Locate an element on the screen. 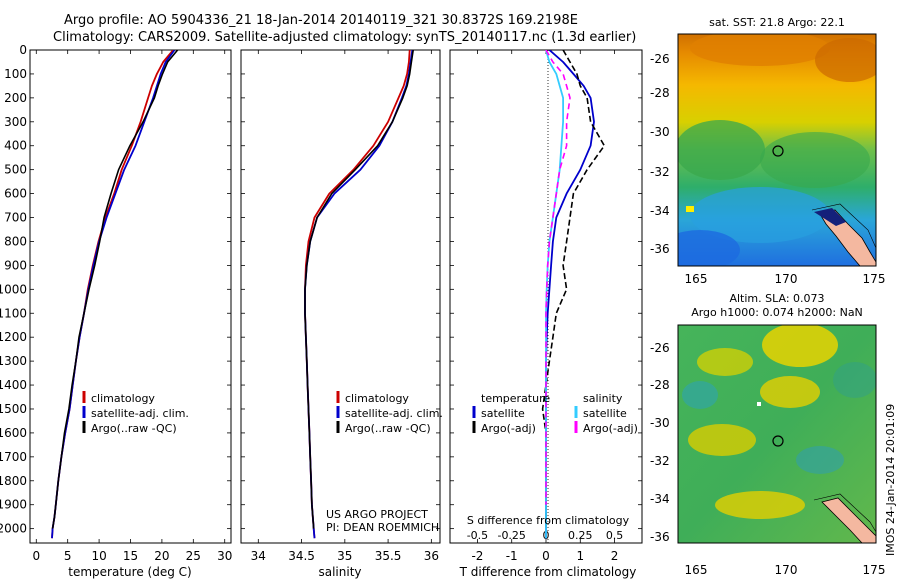  s-difference-tick-label: 0.25 is located at coordinates (580, 535).